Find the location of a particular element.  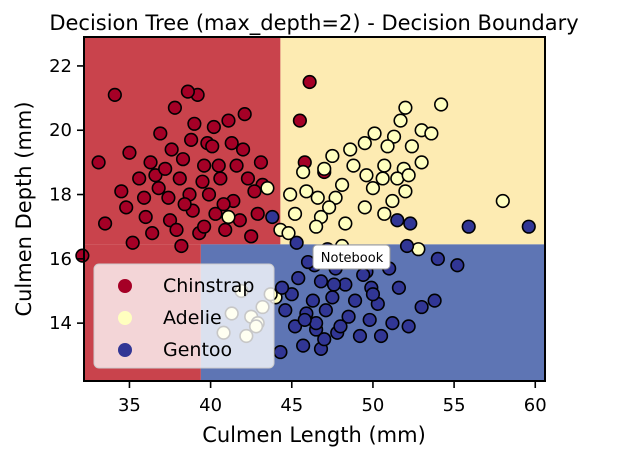

x-tick-label-55: 55 is located at coordinates (454, 405).